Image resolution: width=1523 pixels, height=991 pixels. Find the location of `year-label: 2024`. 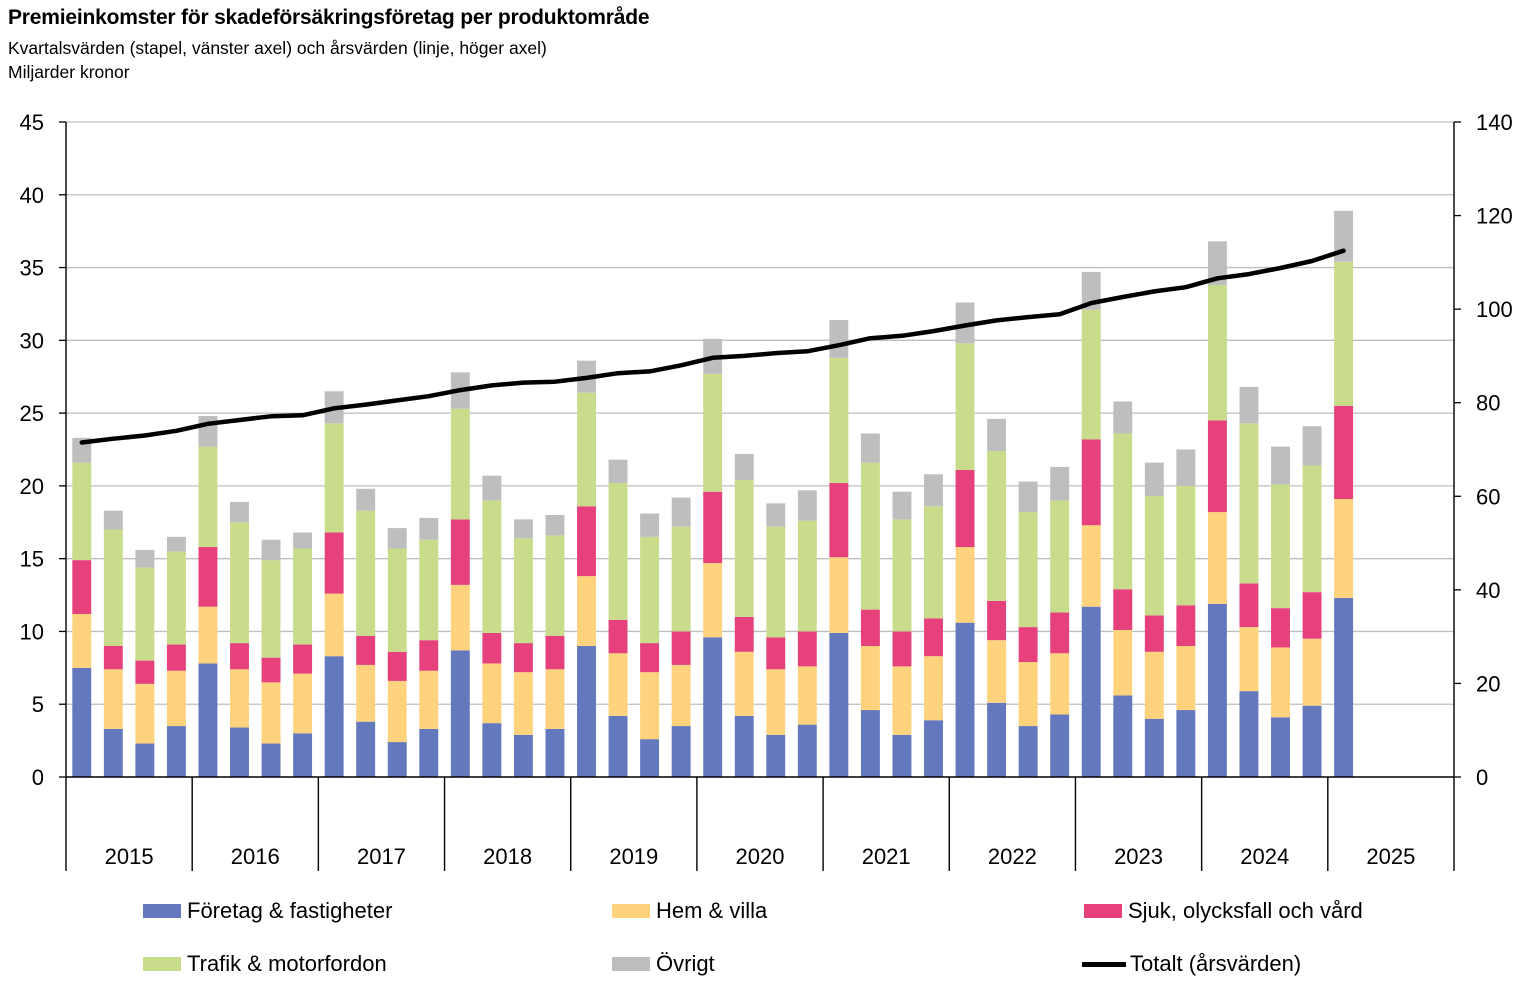

year-label: 2024 is located at coordinates (1264, 856).